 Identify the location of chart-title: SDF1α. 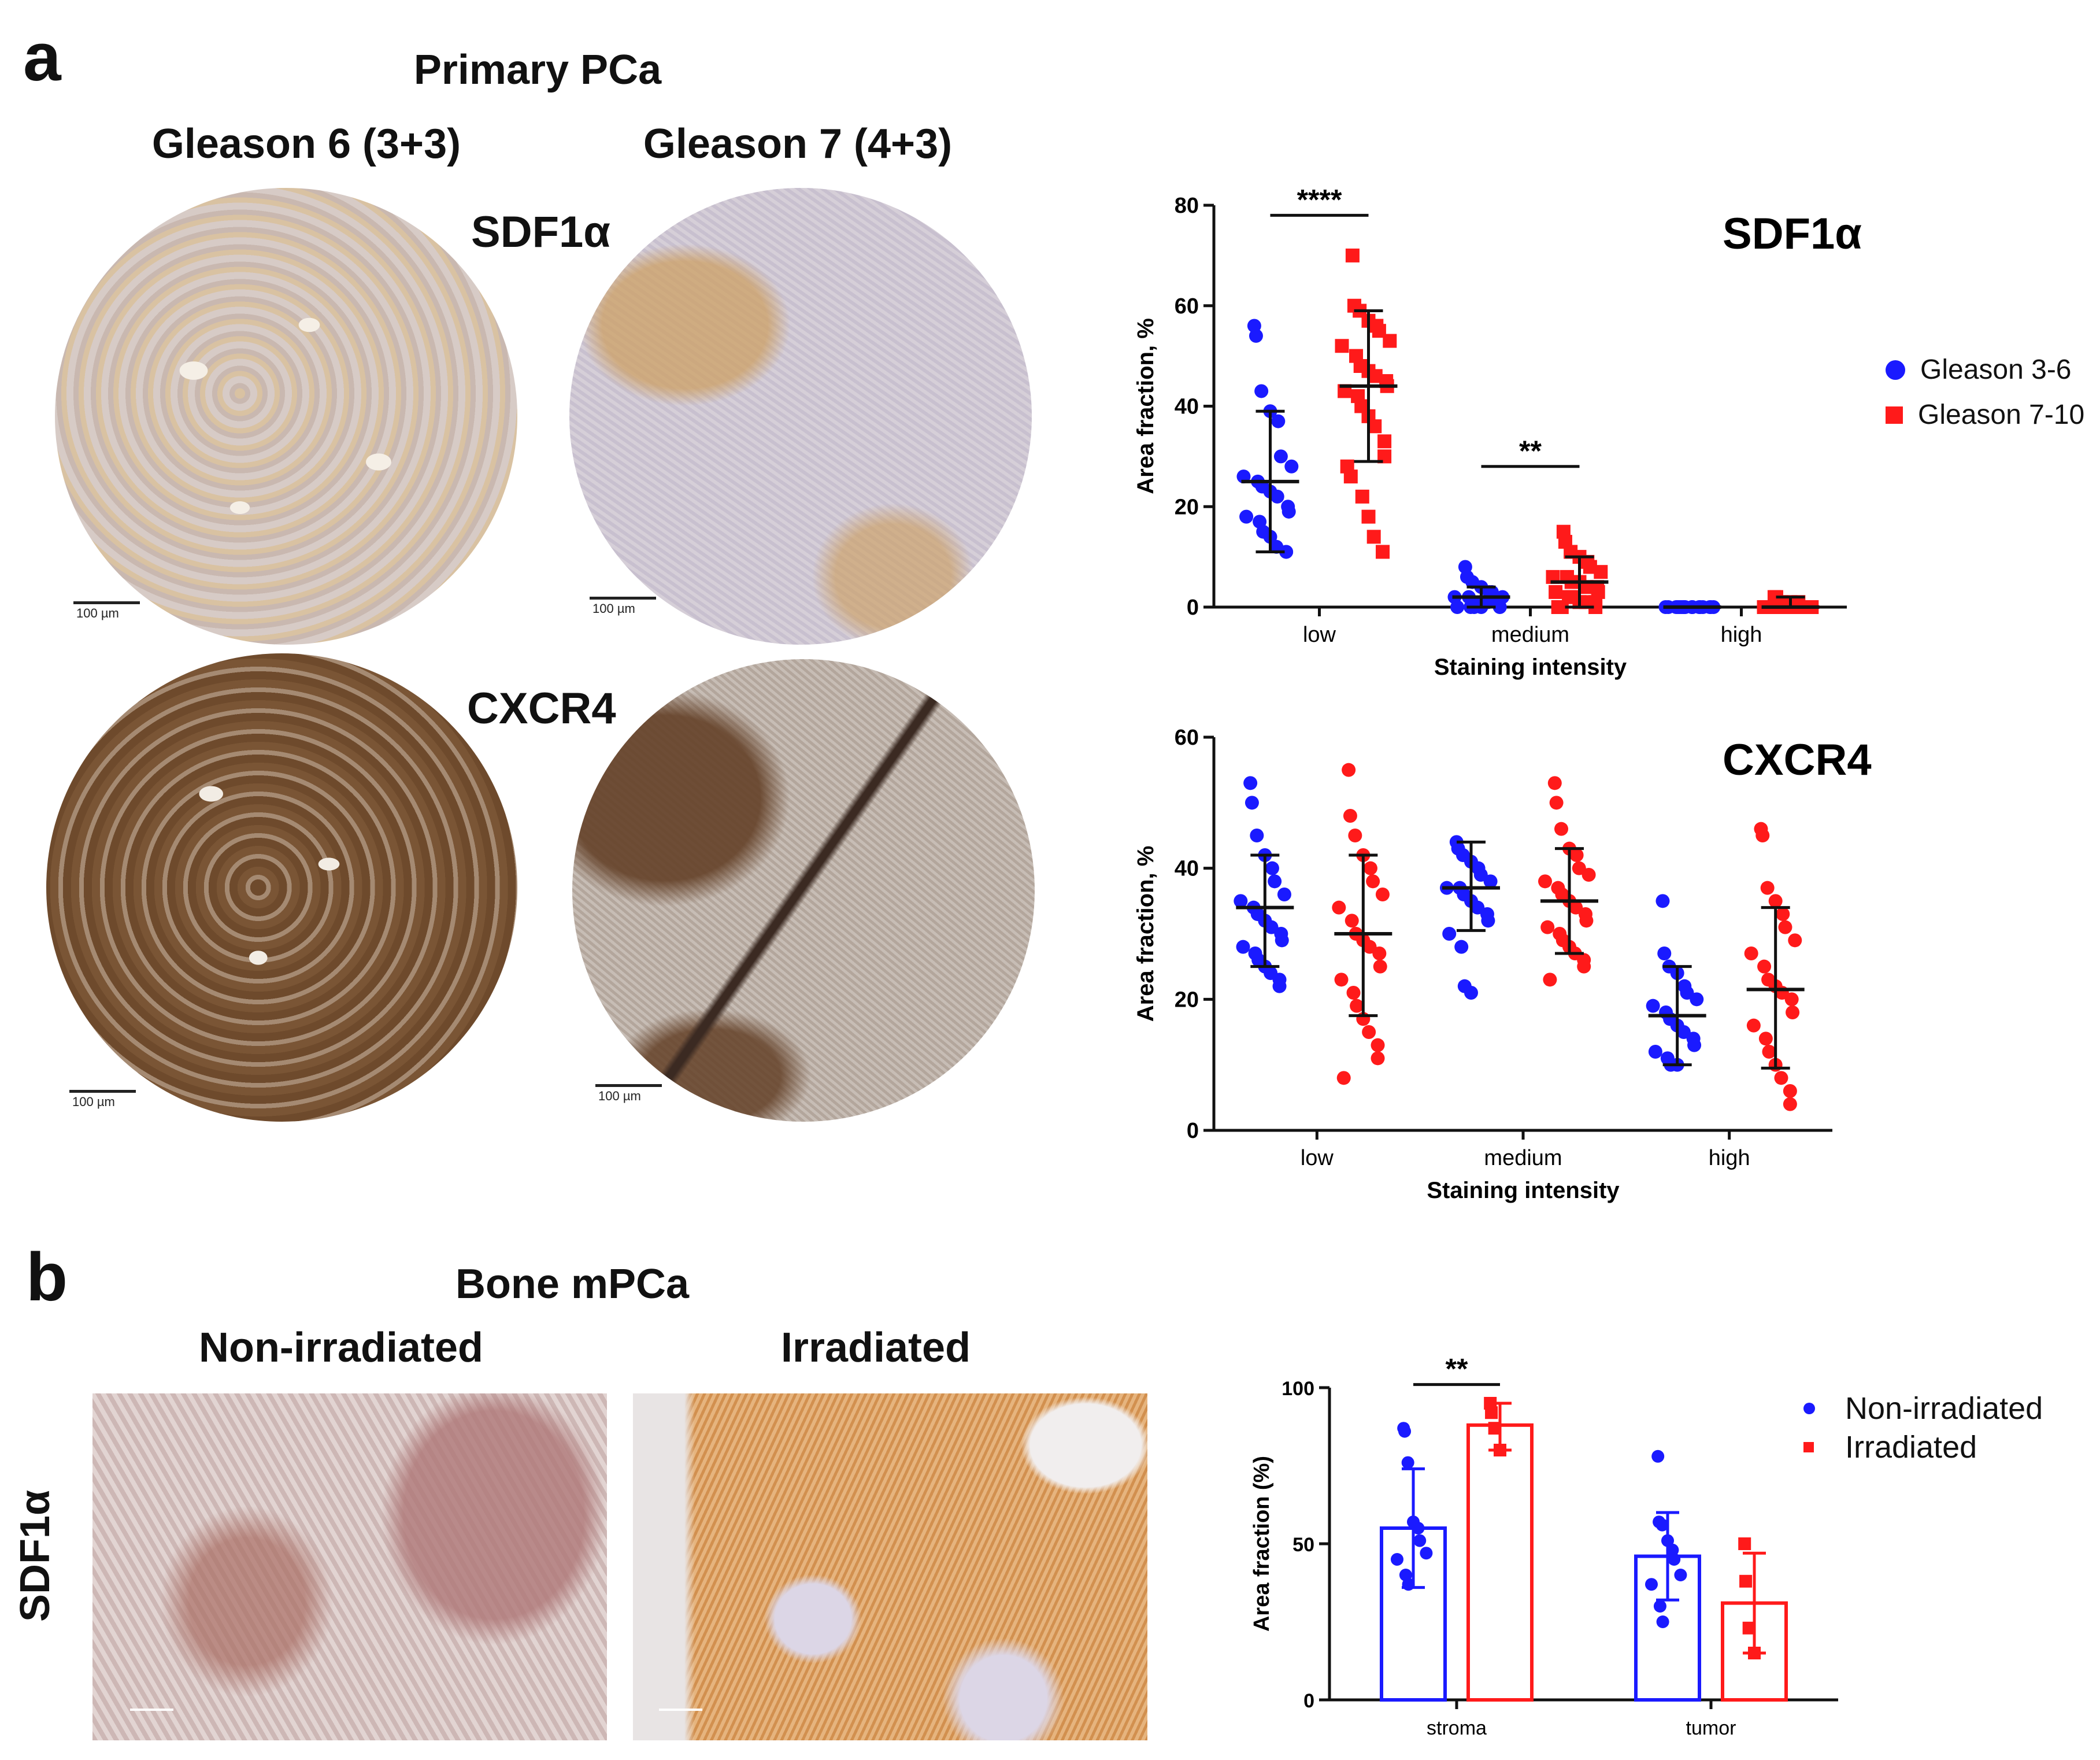
(1793, 233).